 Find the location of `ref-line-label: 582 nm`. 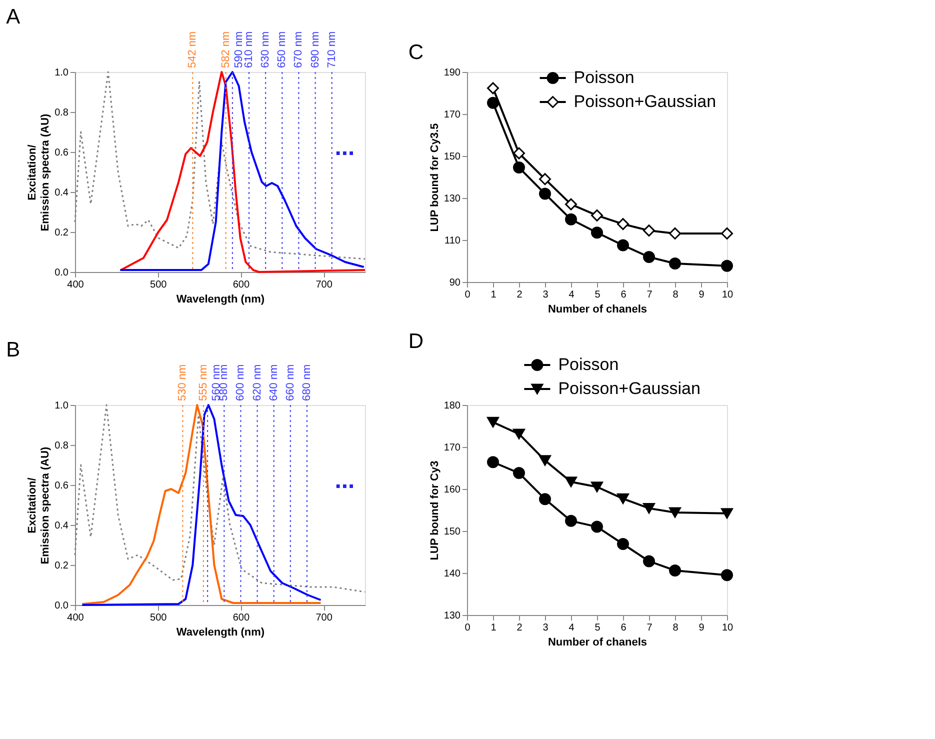

ref-line-label: 582 nm is located at coordinates (226, 49).